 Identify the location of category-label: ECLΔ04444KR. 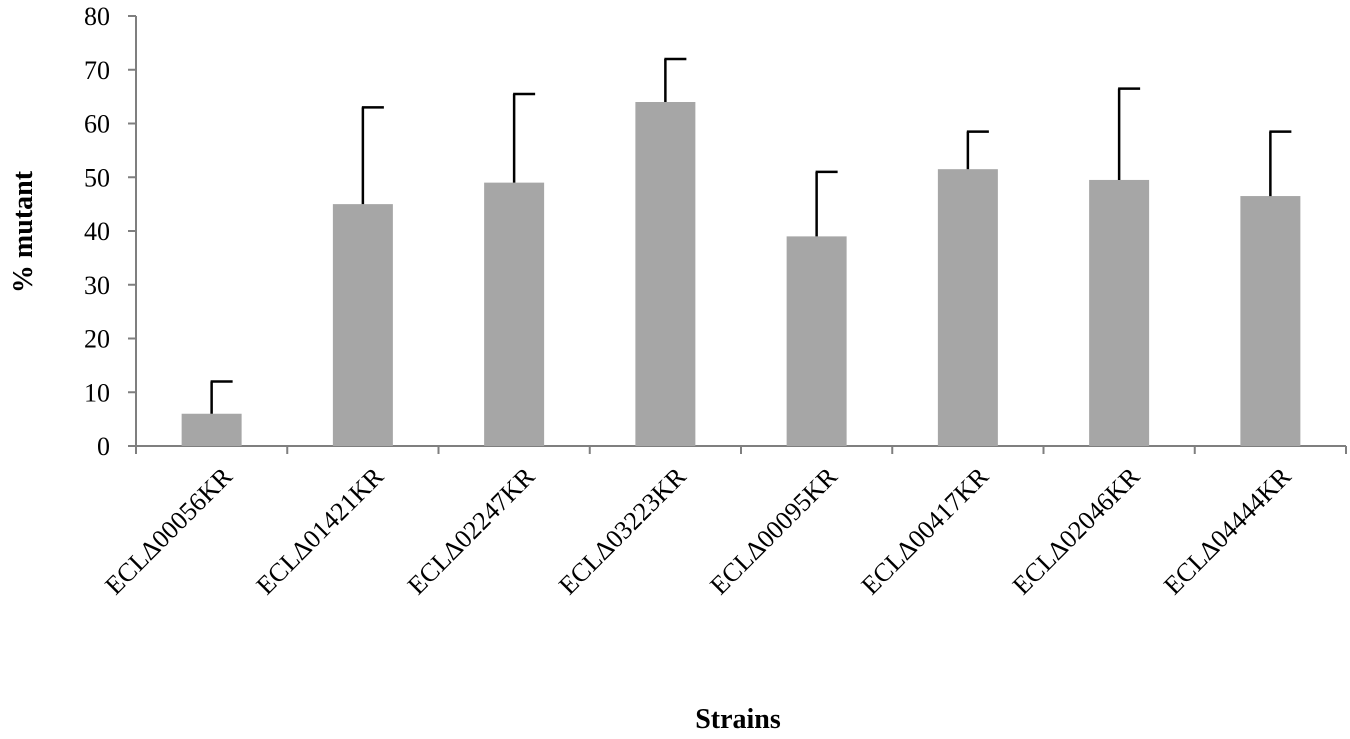
(1227, 530).